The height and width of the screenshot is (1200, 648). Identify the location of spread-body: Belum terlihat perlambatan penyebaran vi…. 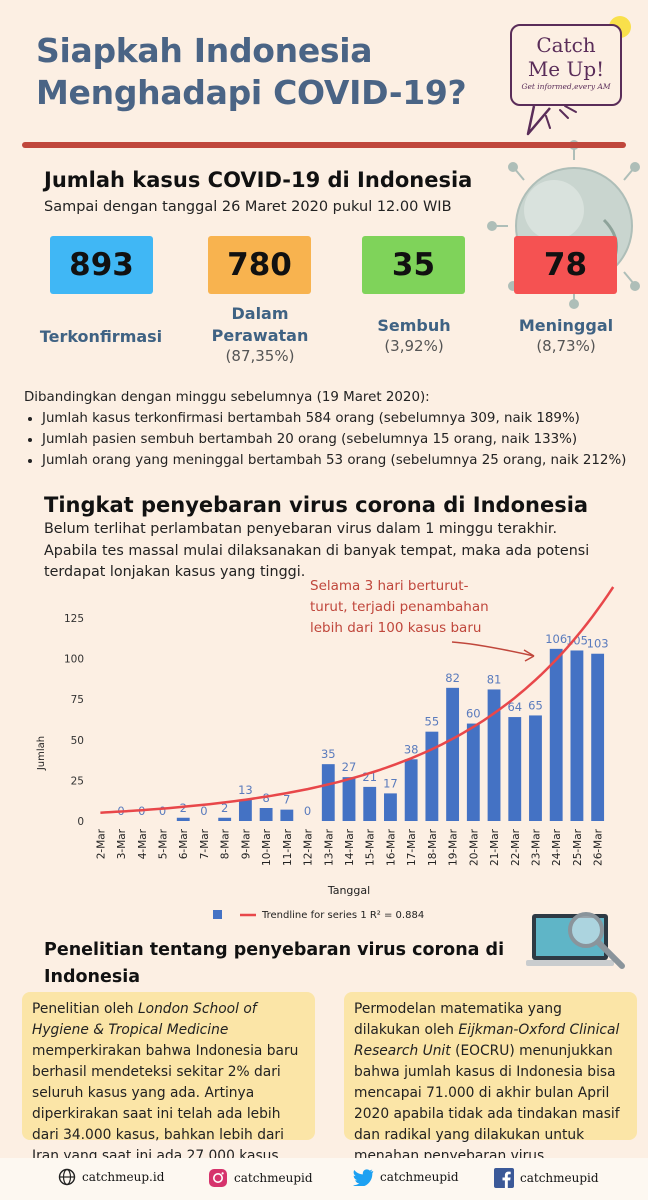
(317, 550).